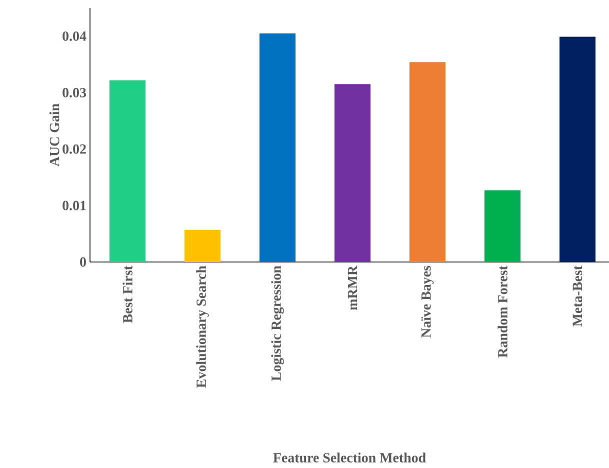 The image size is (609, 468). I want to click on y-tick-label: 0, so click(83, 262).